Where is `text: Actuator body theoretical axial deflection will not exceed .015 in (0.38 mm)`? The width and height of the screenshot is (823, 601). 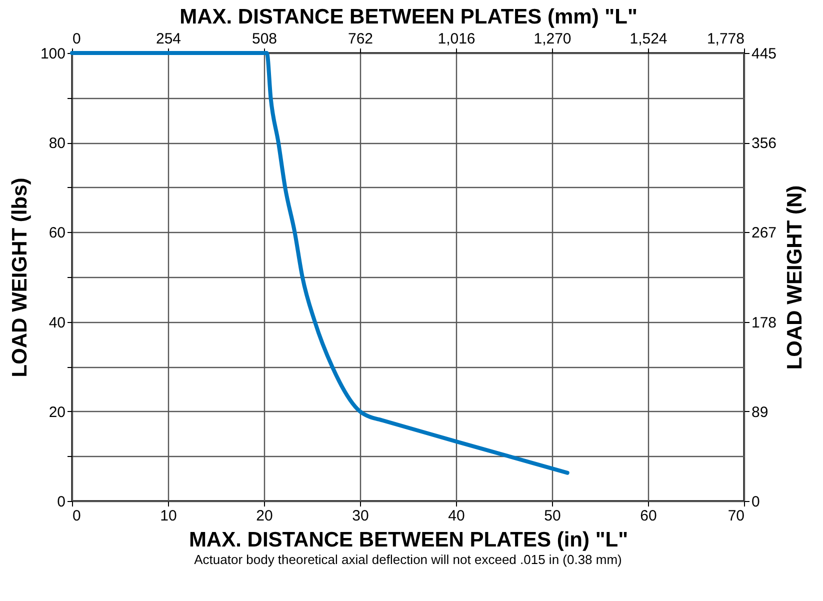
text: Actuator body theoretical axial deflection will not exceed .015 in (0.38 mm) is located at coordinates (408, 559).